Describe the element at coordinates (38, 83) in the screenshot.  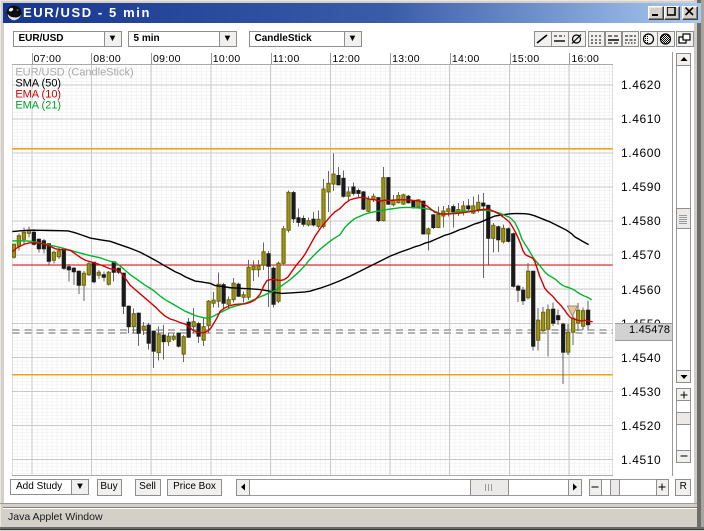
I see `svg-text: SMA (50)` at that location.